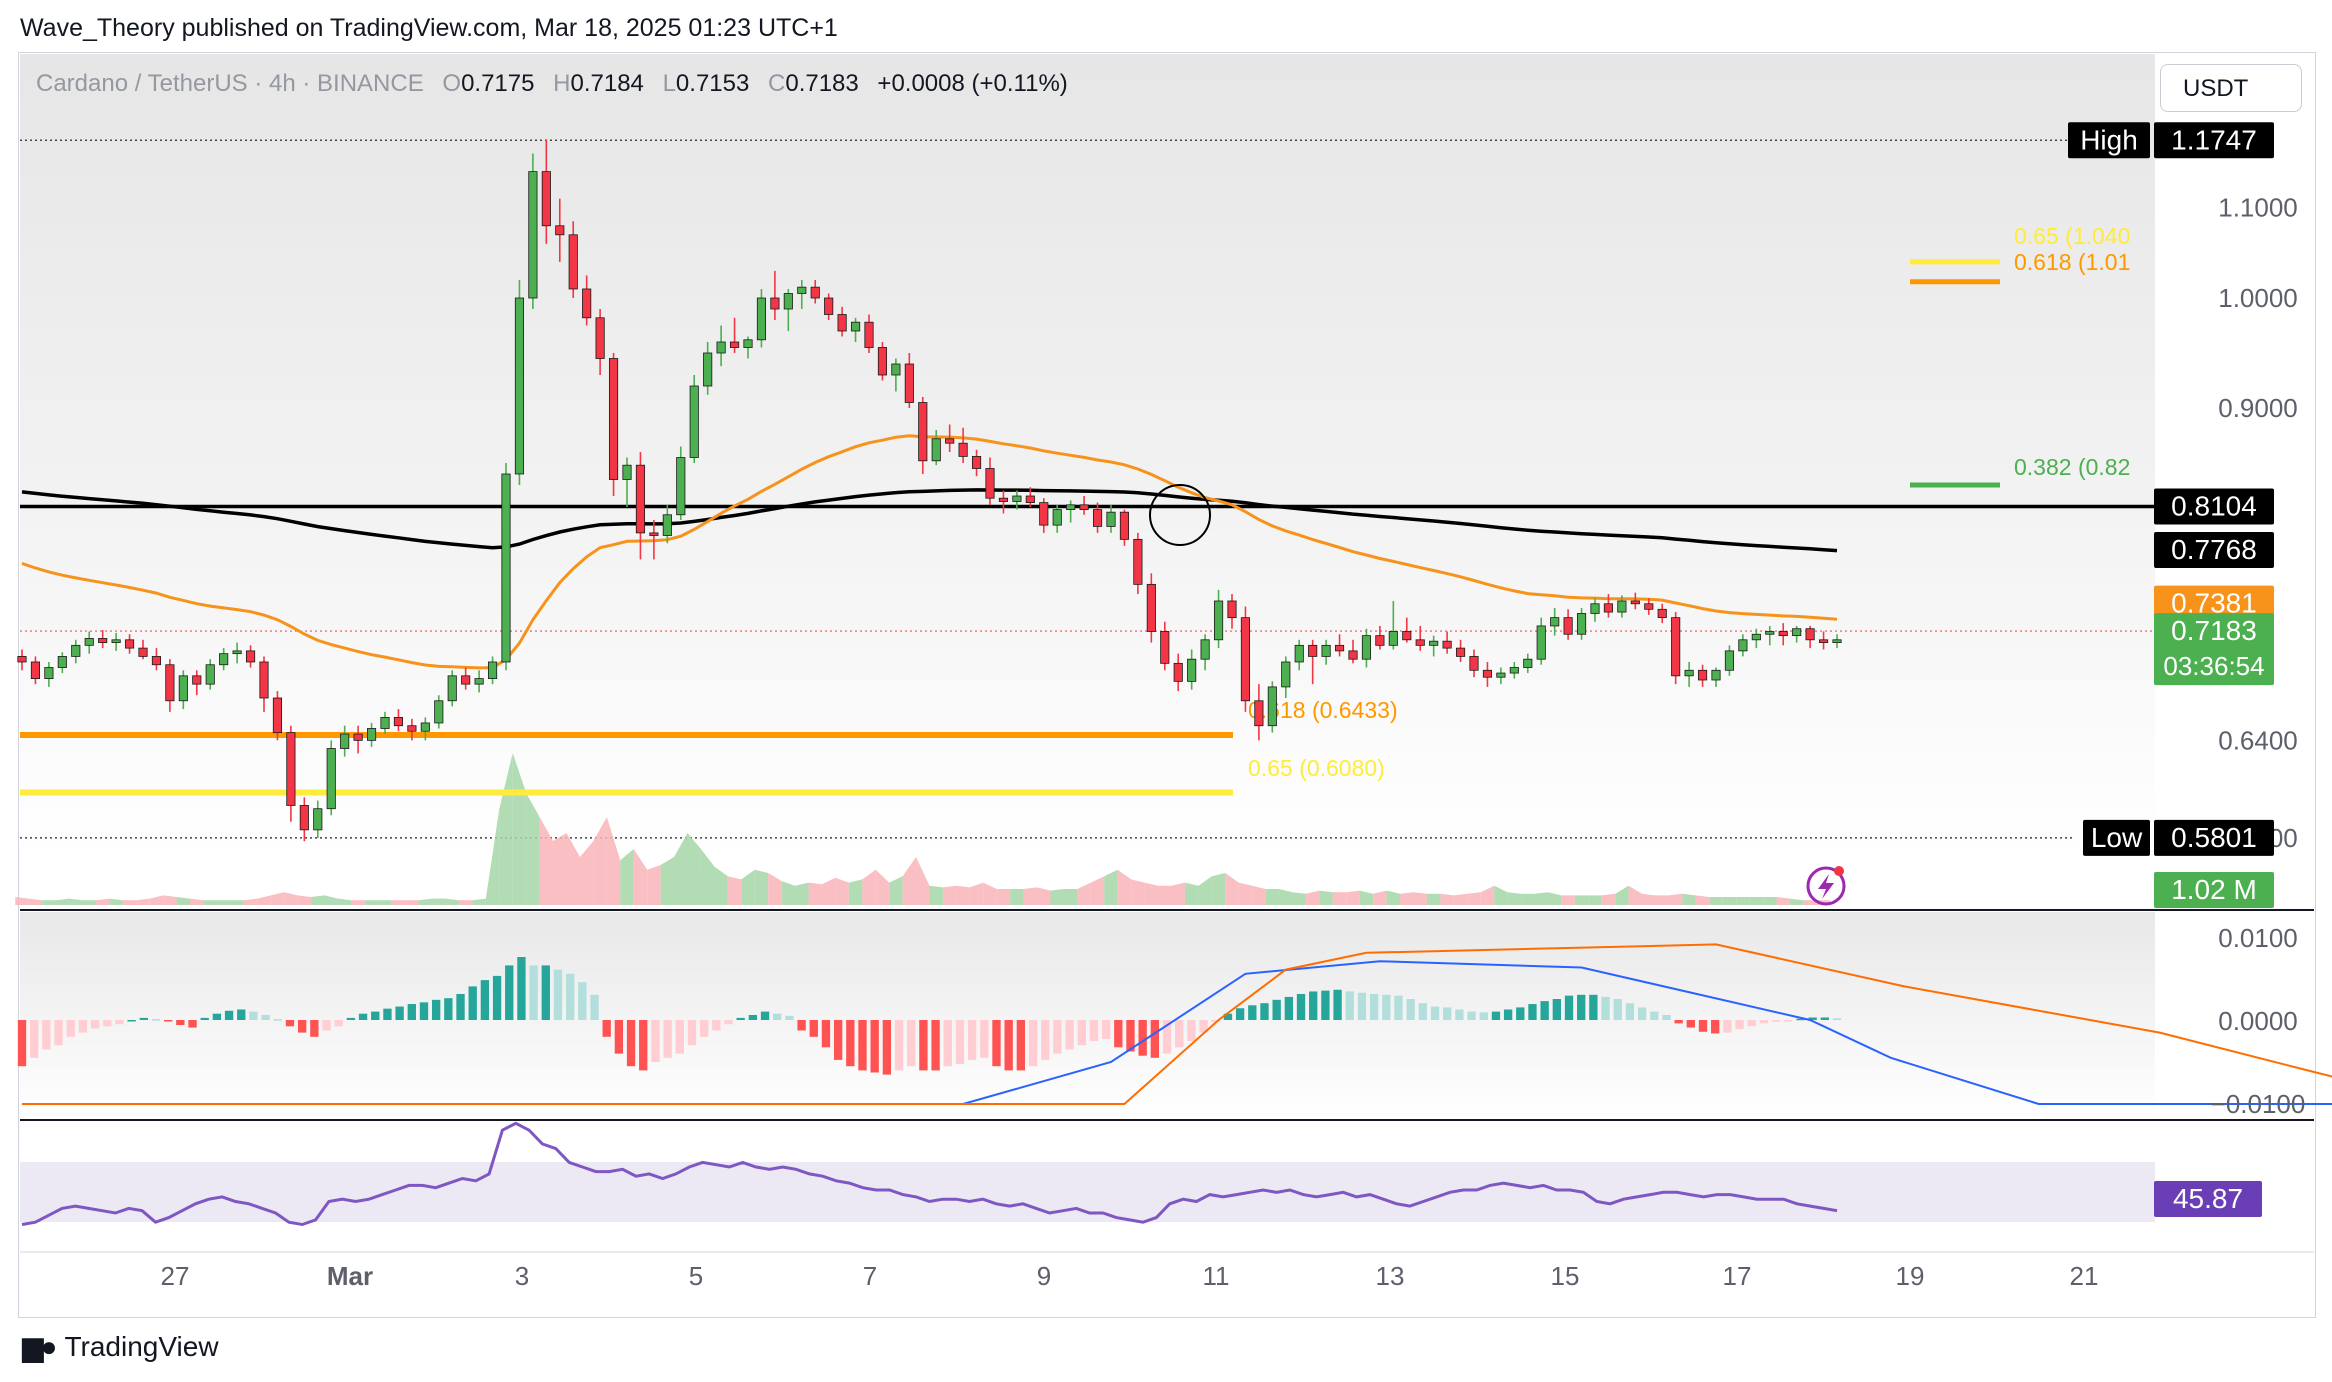 The height and width of the screenshot is (1382, 2332). What do you see at coordinates (2072, 262) in the screenshot?
I see `fib-label: 0.618 (1.01` at bounding box center [2072, 262].